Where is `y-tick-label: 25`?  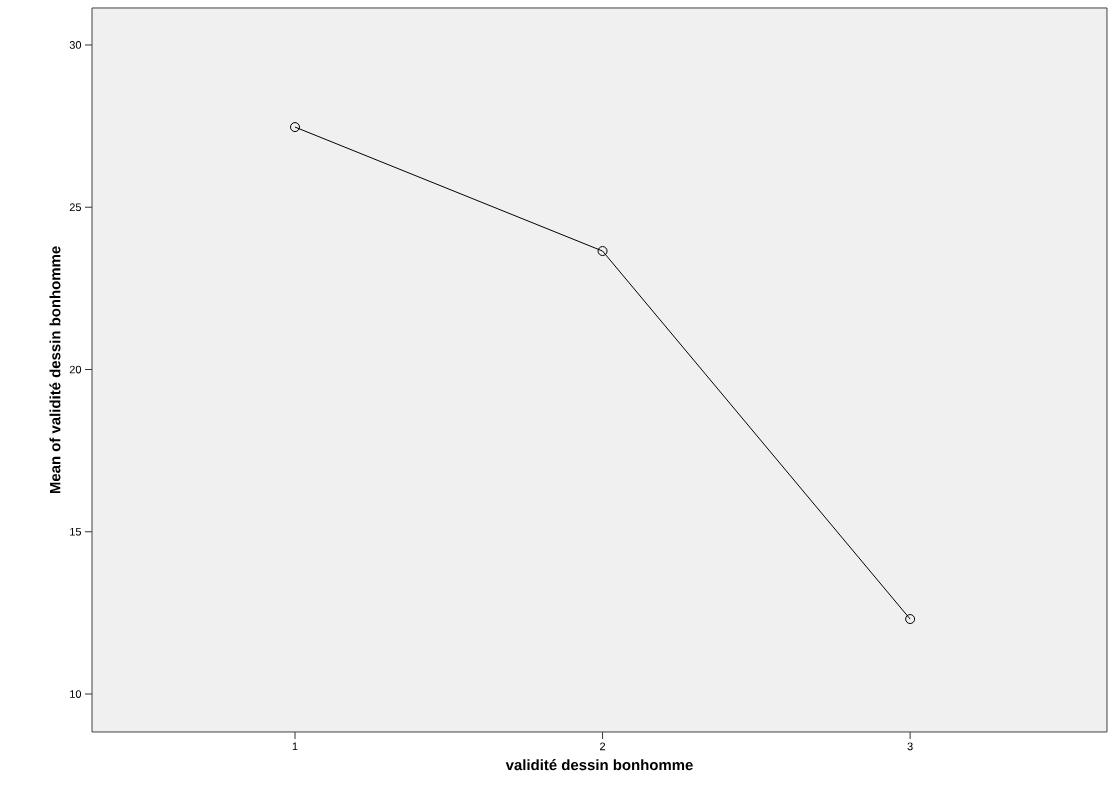
y-tick-label: 25 is located at coordinates (75, 207).